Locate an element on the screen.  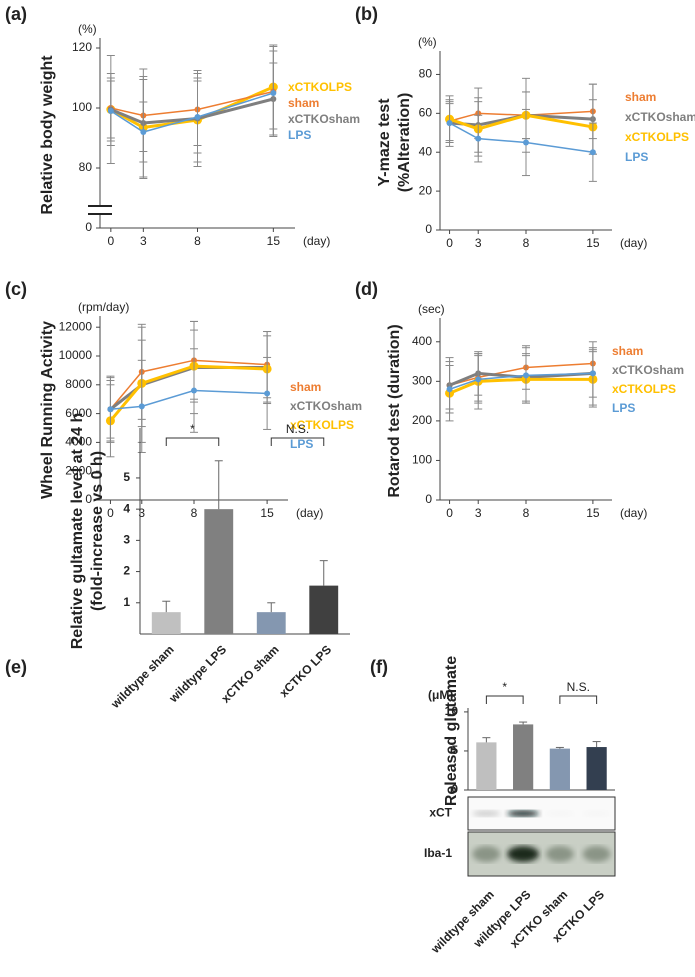
y-unit: (rpm/day) is located at coordinates (103, 307).